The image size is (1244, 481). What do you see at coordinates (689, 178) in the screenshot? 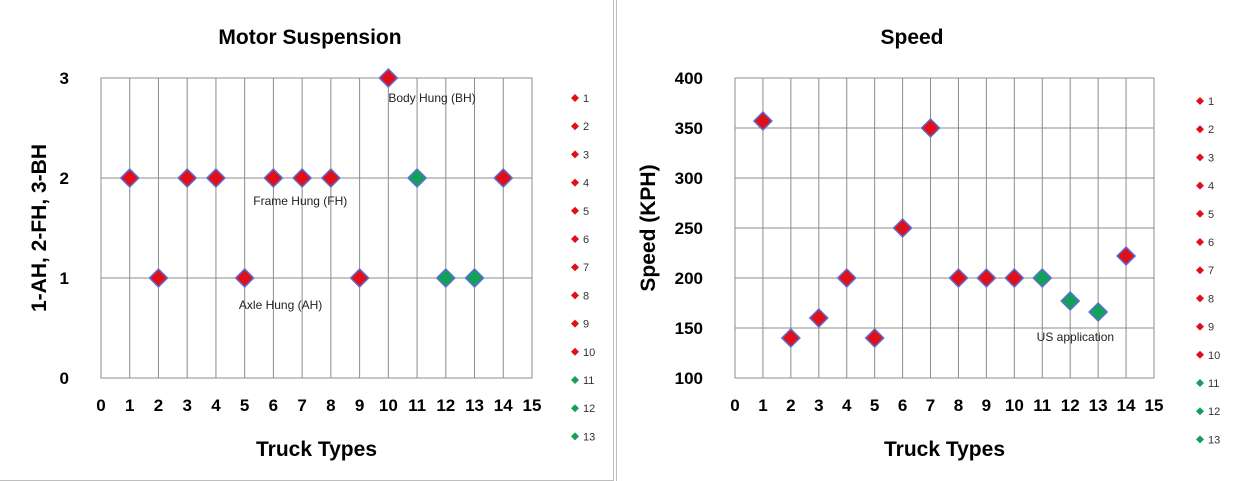
I see `y-tick-label: 300` at bounding box center [689, 178].